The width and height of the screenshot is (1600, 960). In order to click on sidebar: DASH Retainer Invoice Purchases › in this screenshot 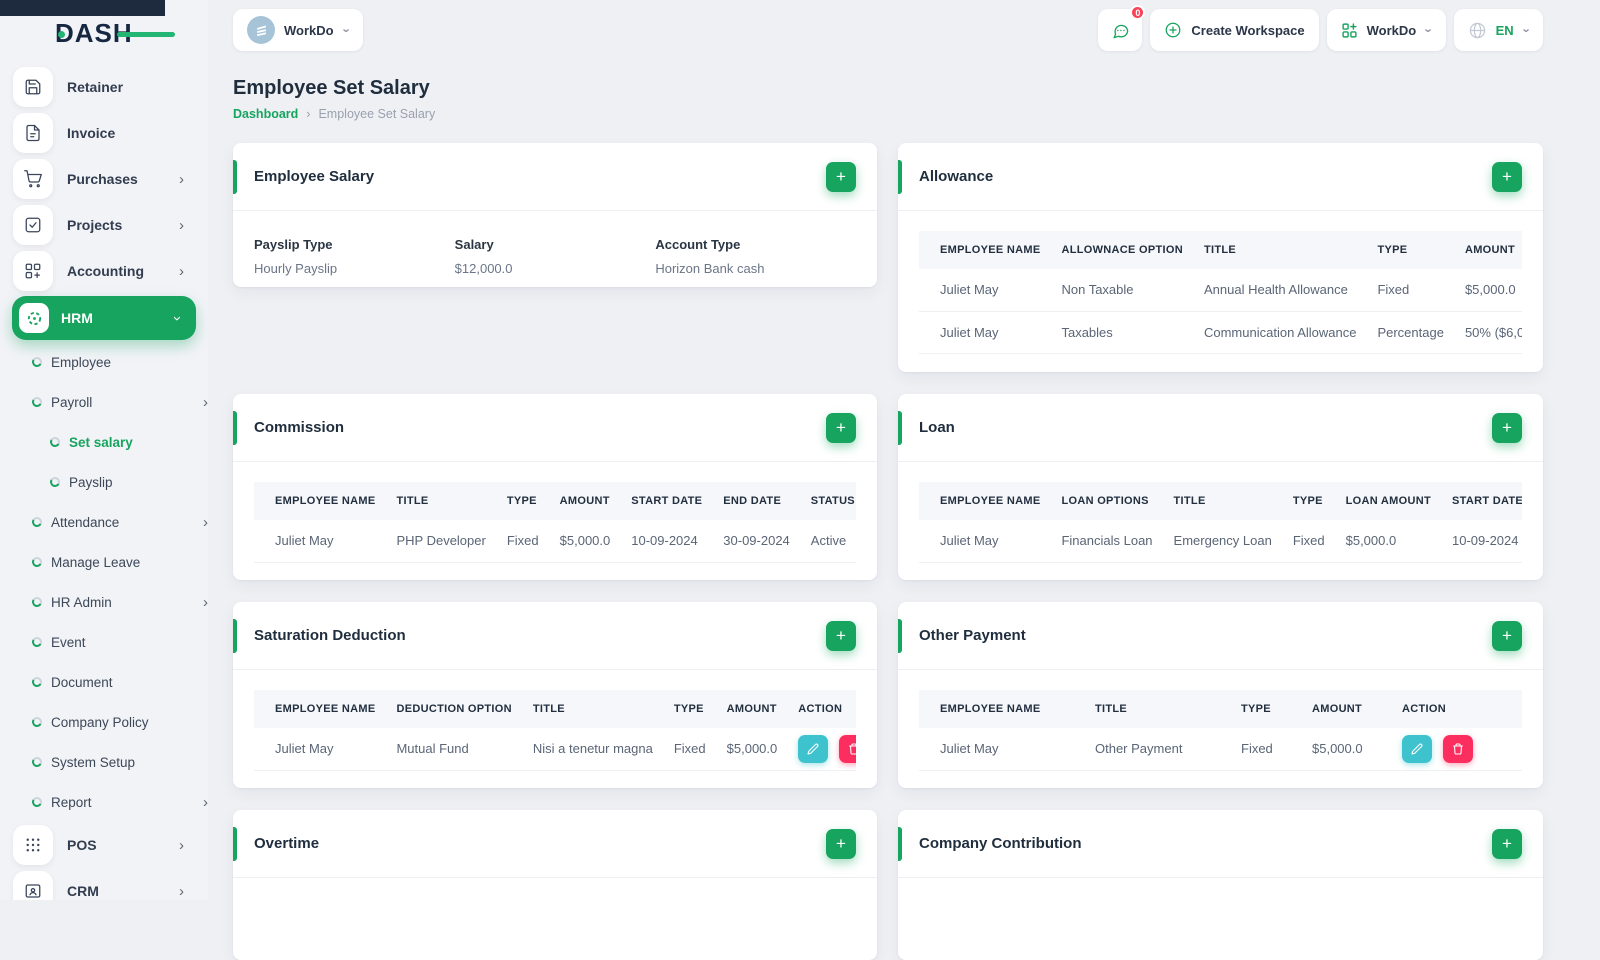, I will do `click(104, 450)`.